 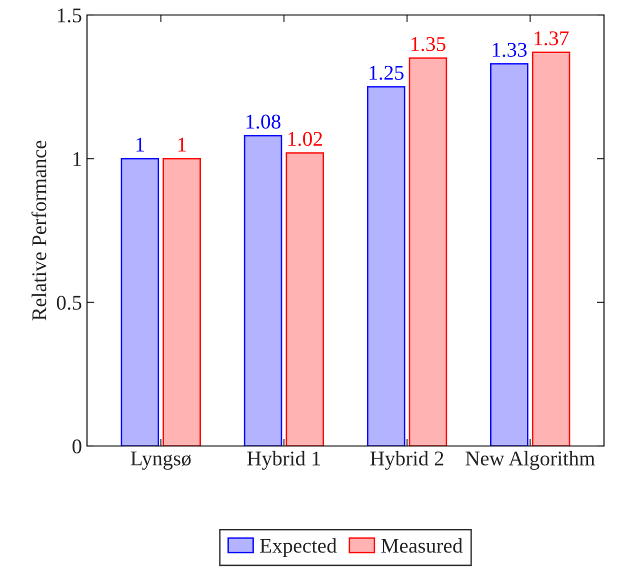 I want to click on x-tick-label: Hybrid 2, so click(x=407, y=460).